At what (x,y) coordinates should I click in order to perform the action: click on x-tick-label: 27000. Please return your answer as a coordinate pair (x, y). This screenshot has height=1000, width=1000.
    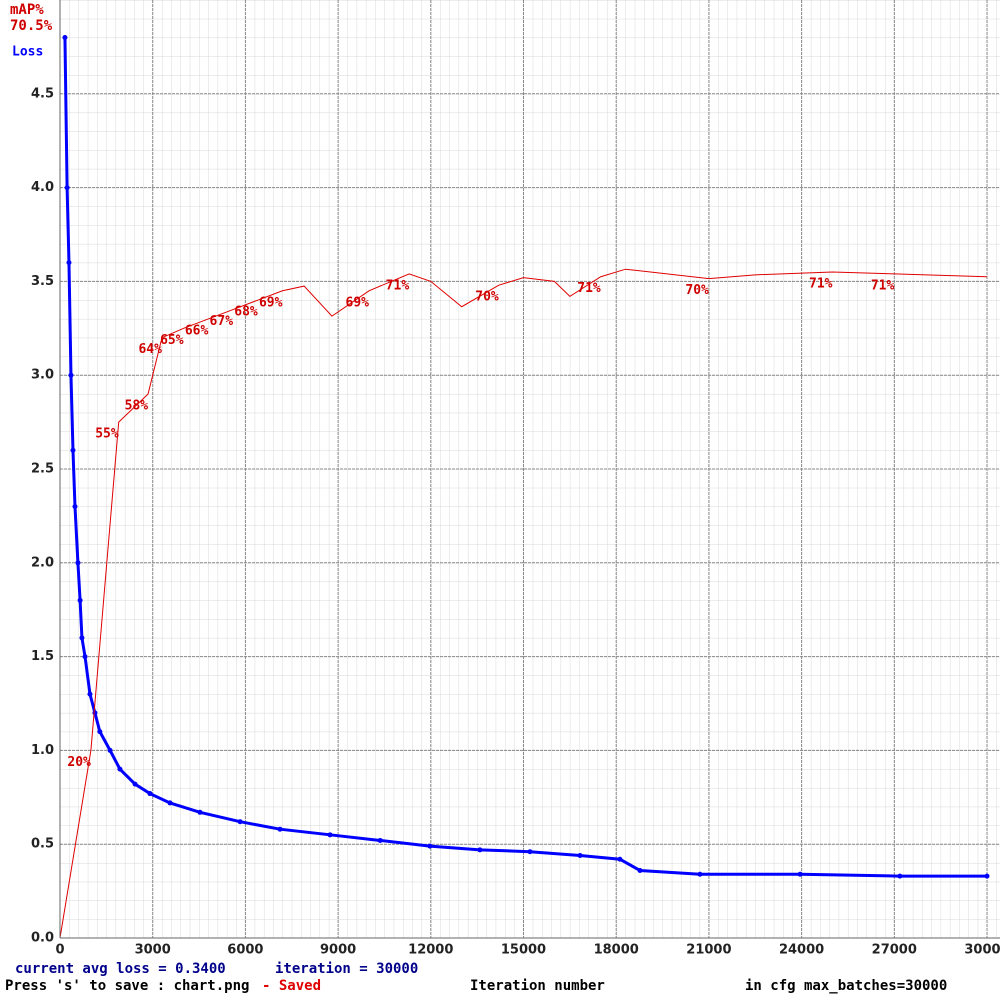
    Looking at the image, I should click on (894, 950).